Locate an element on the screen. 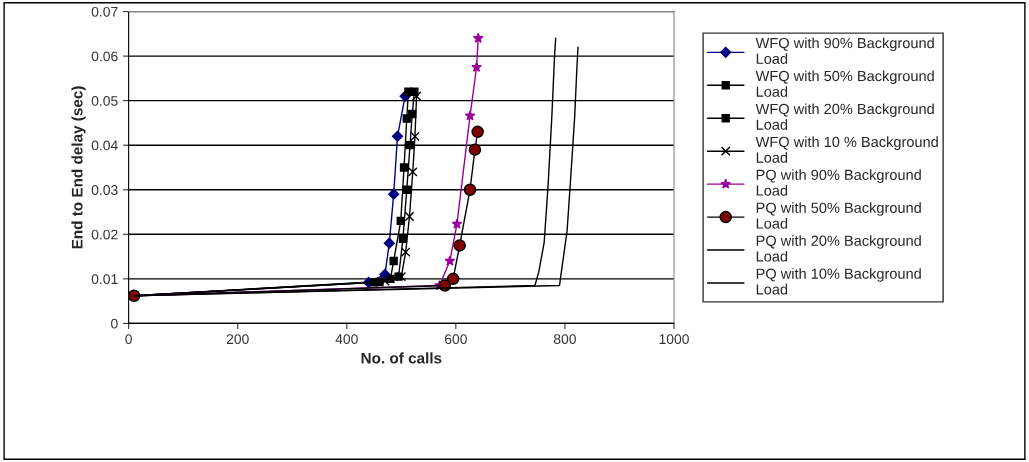  y-tick-label: 0.05 is located at coordinates (104, 100).